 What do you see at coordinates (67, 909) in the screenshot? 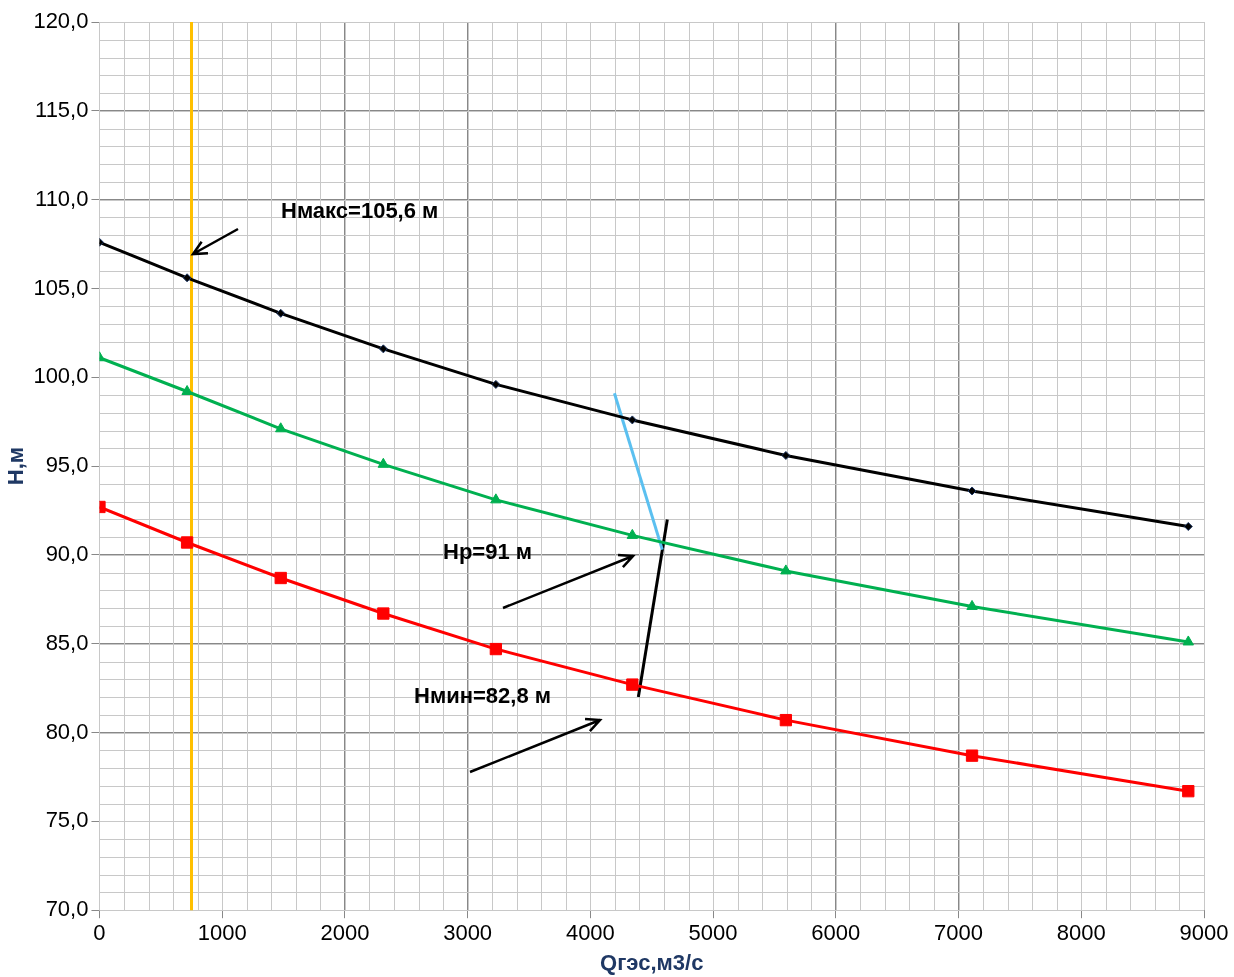
I see `y-tick-label: 70,0` at bounding box center [67, 909].